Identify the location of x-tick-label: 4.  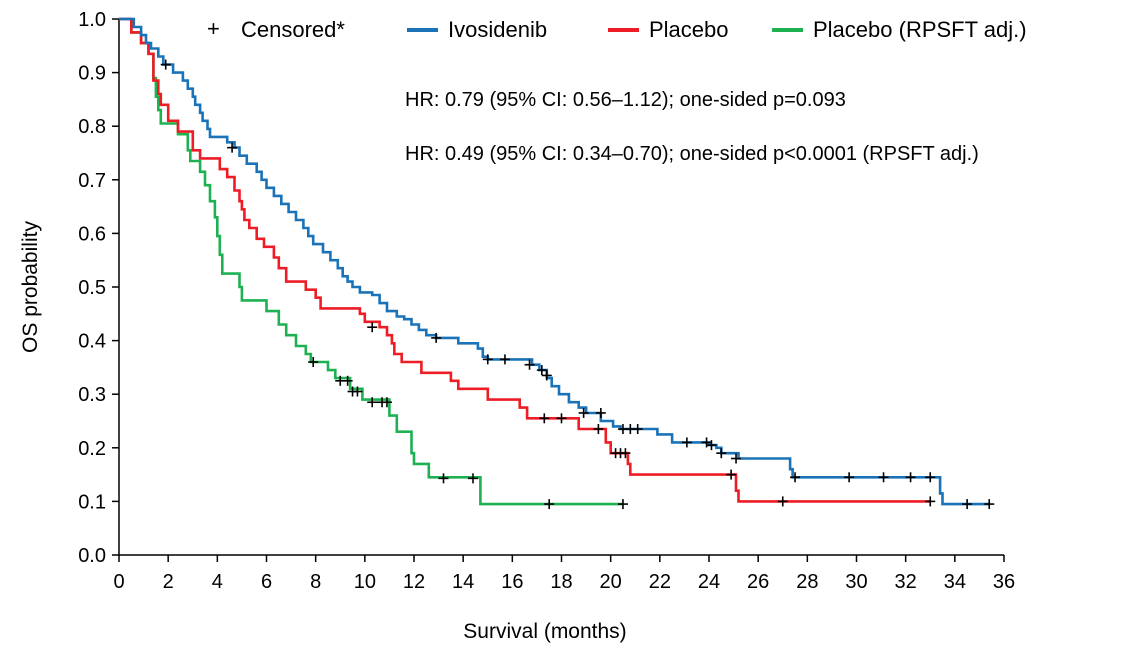
(217, 582).